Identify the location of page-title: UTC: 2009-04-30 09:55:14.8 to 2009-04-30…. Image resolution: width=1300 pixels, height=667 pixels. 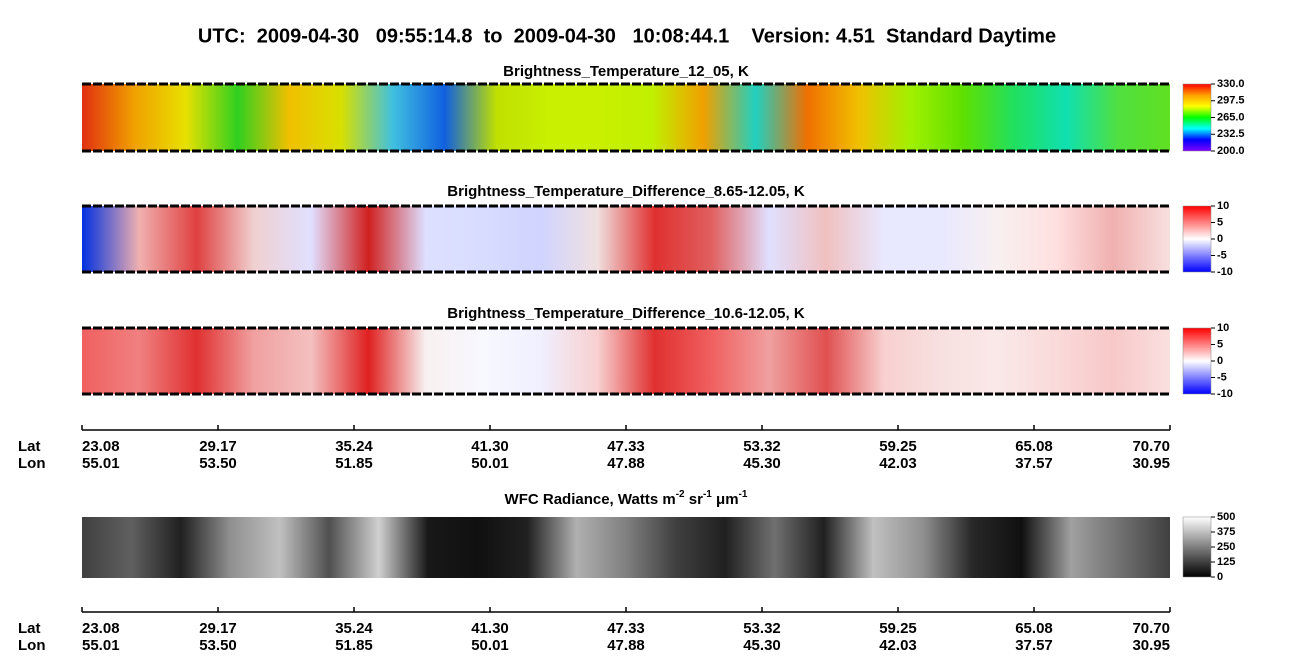
(627, 36).